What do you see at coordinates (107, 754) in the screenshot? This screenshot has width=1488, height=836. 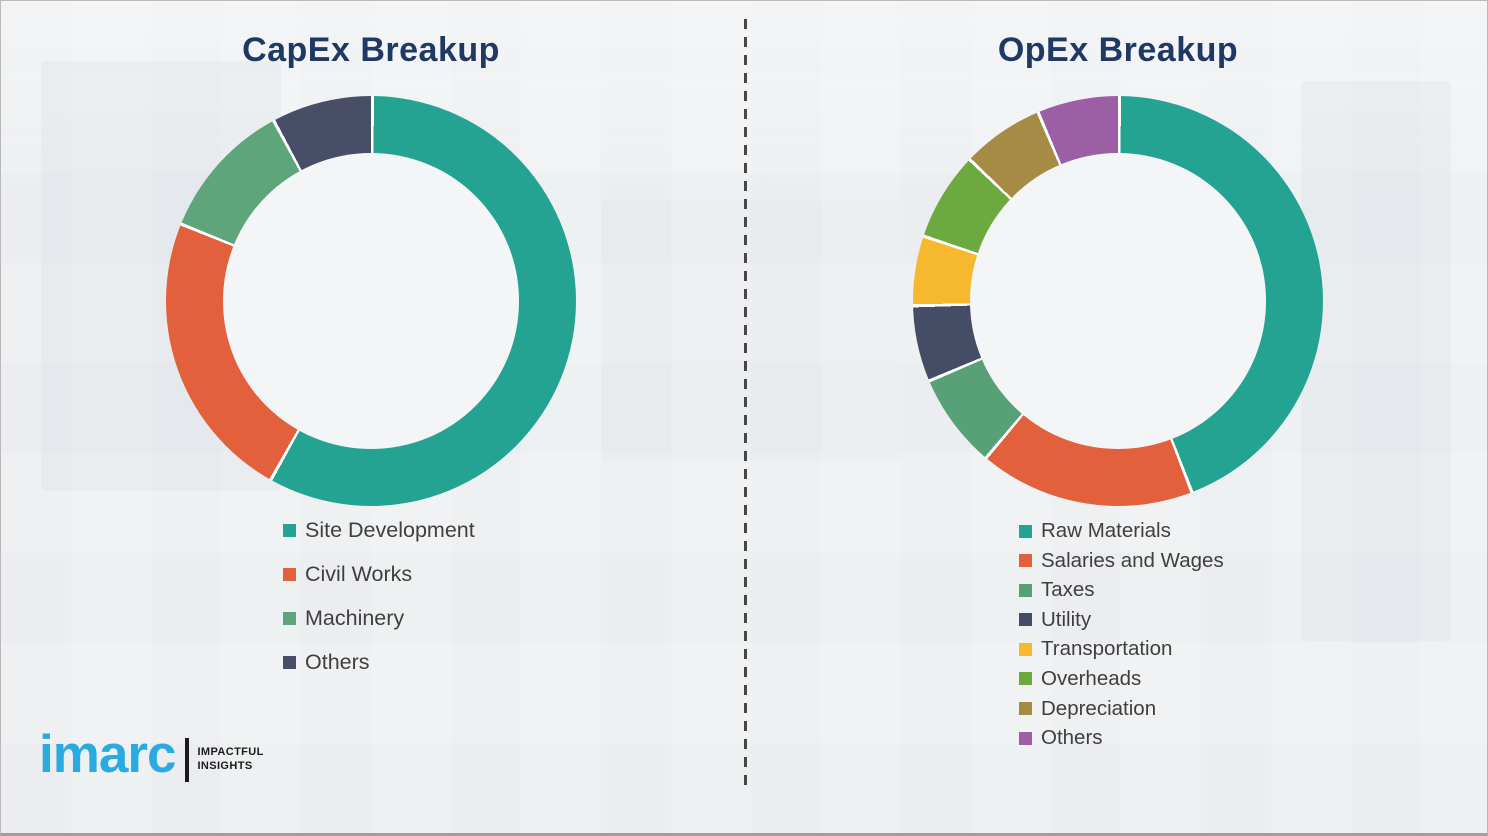 I see `imarc-logo-wordmark: imarc` at bounding box center [107, 754].